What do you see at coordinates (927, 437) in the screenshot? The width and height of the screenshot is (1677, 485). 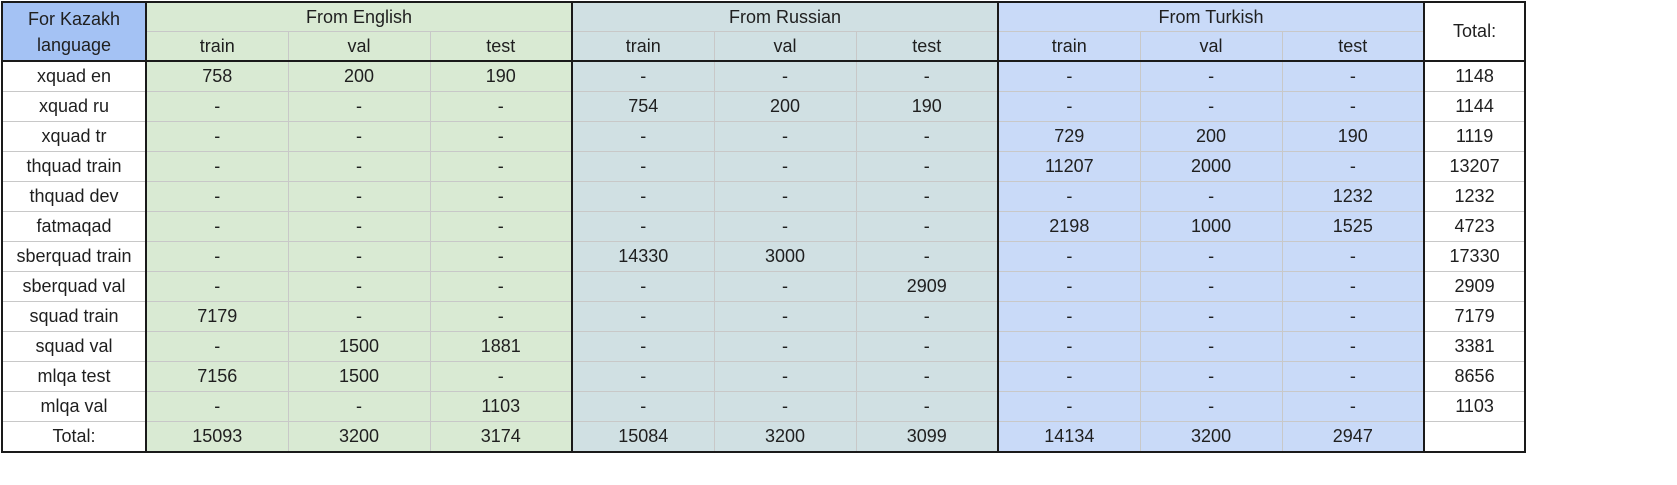 I see `table-cell: 3099` at bounding box center [927, 437].